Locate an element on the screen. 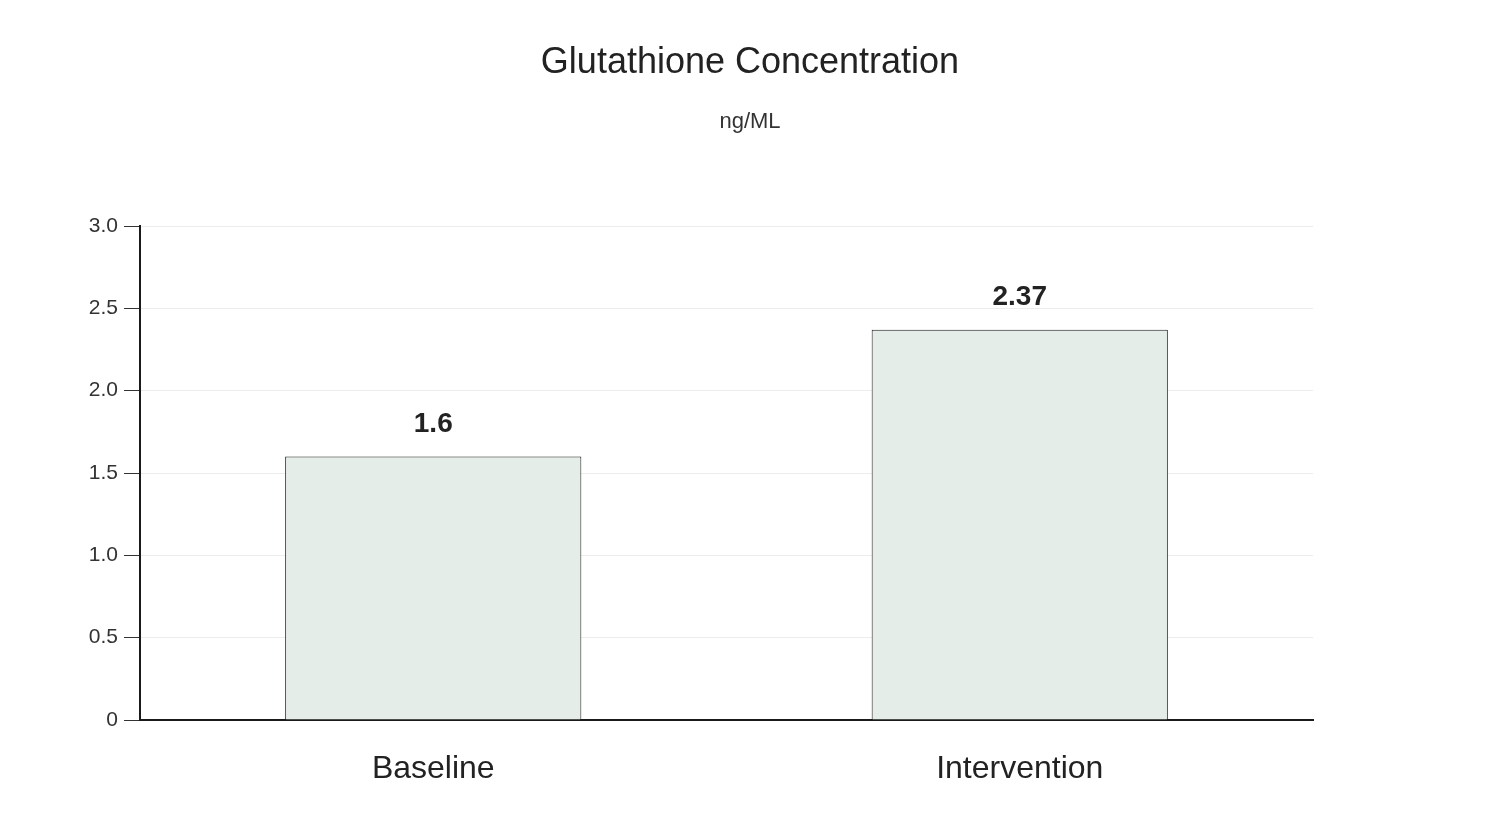 The image size is (1500, 824). y-tick-label: 0.5 is located at coordinates (103, 636).